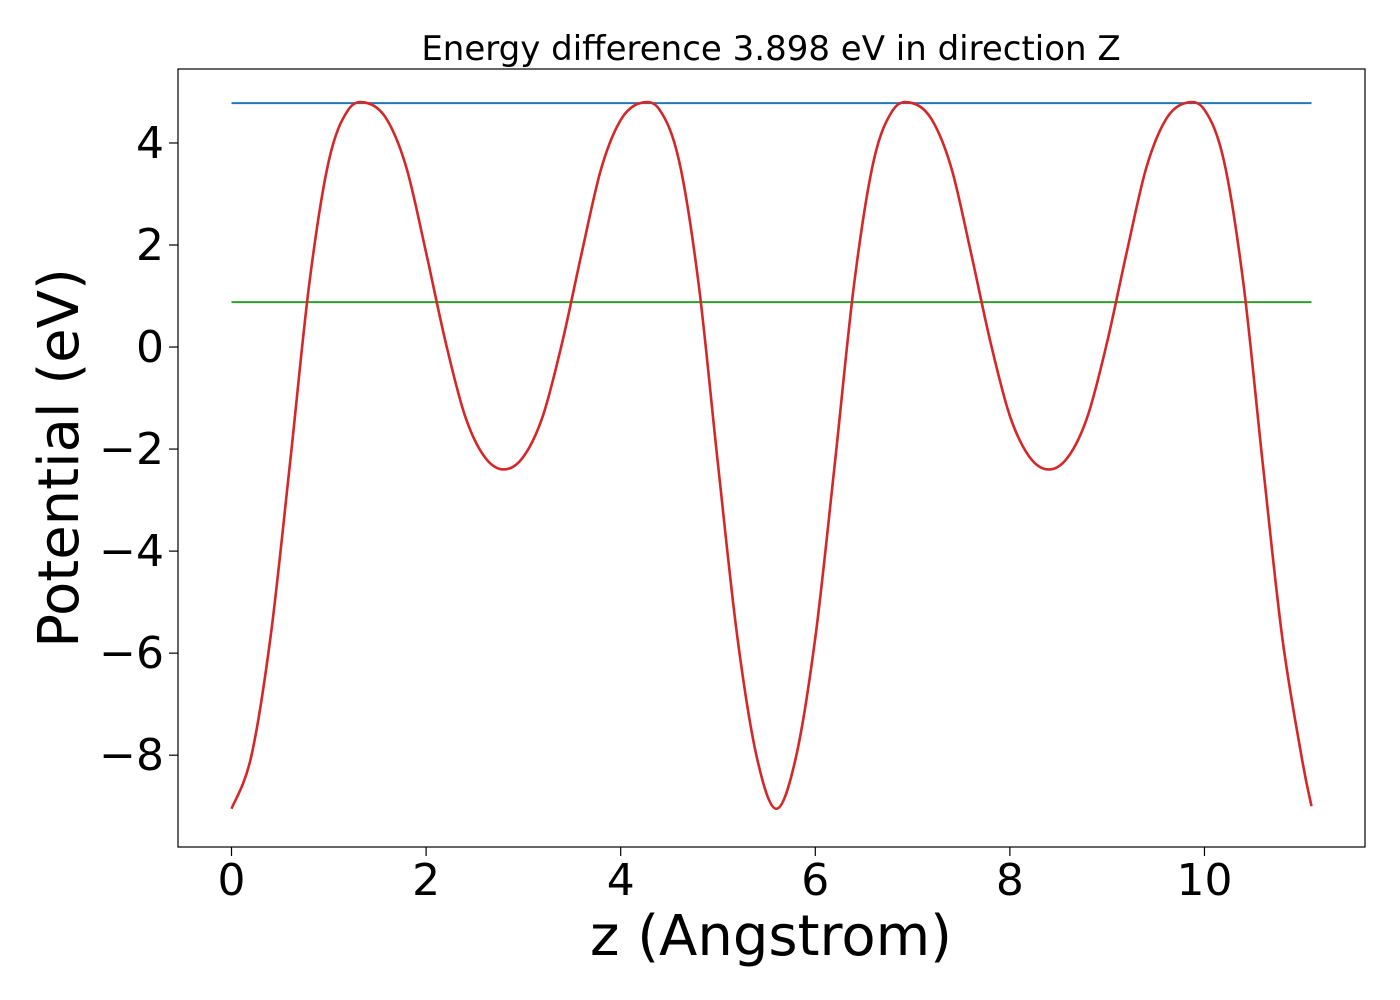 This screenshot has width=1400, height=1000. Describe the element at coordinates (59, 458) in the screenshot. I see `y-axis-label: Potential (eV)` at that location.